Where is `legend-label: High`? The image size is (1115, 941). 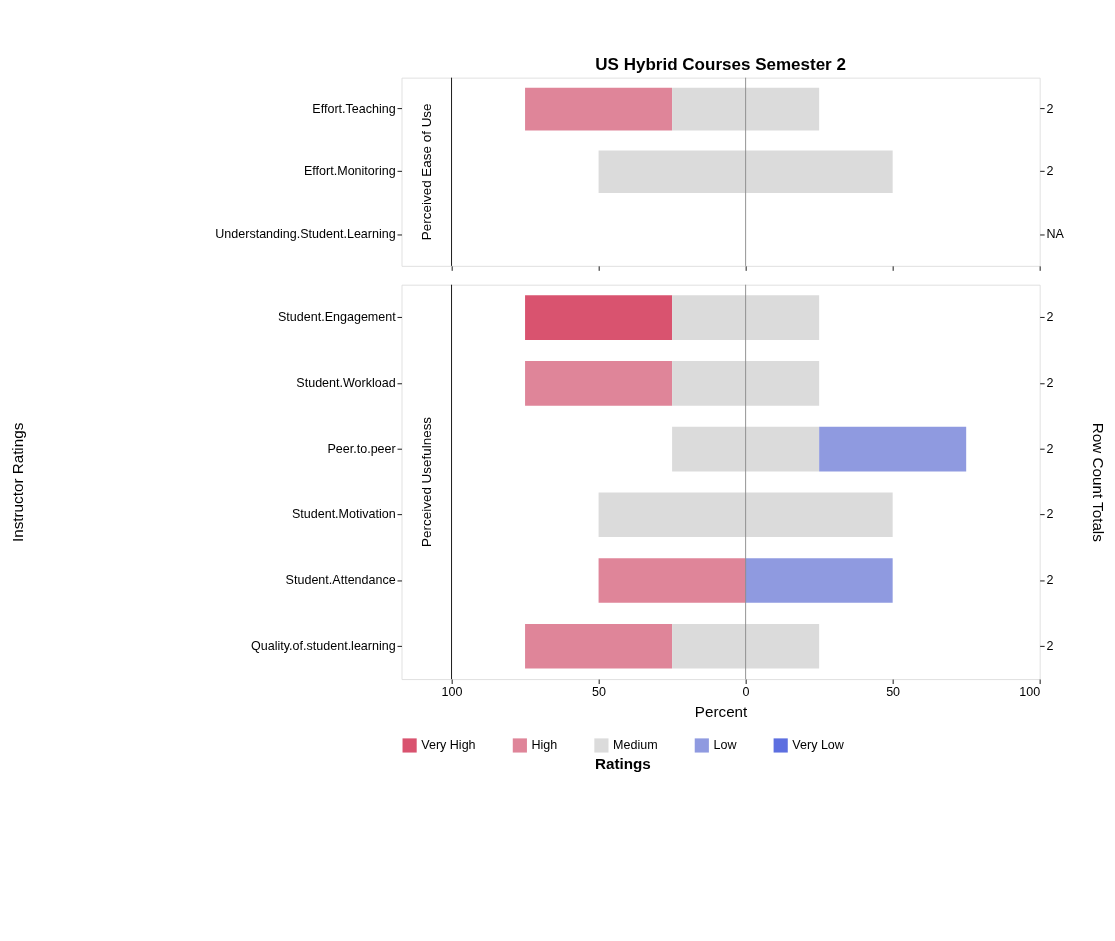
legend-label: High is located at coordinates (544, 745).